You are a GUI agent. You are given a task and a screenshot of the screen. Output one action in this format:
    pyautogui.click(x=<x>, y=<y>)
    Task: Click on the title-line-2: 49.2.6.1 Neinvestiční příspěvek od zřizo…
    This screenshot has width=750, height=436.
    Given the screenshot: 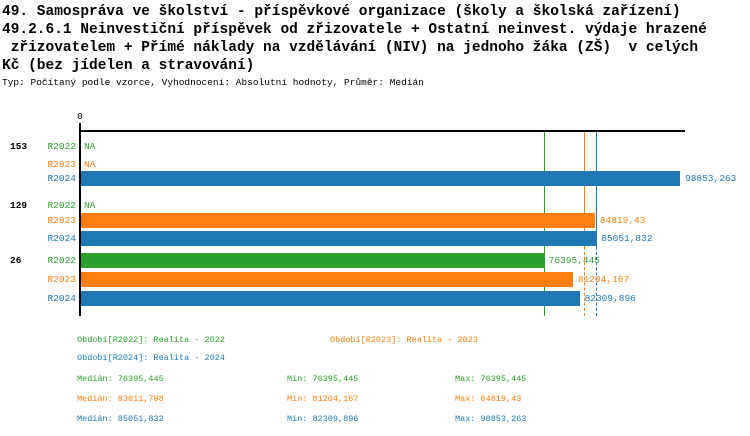 What is the action you would take?
    pyautogui.click(x=354, y=30)
    